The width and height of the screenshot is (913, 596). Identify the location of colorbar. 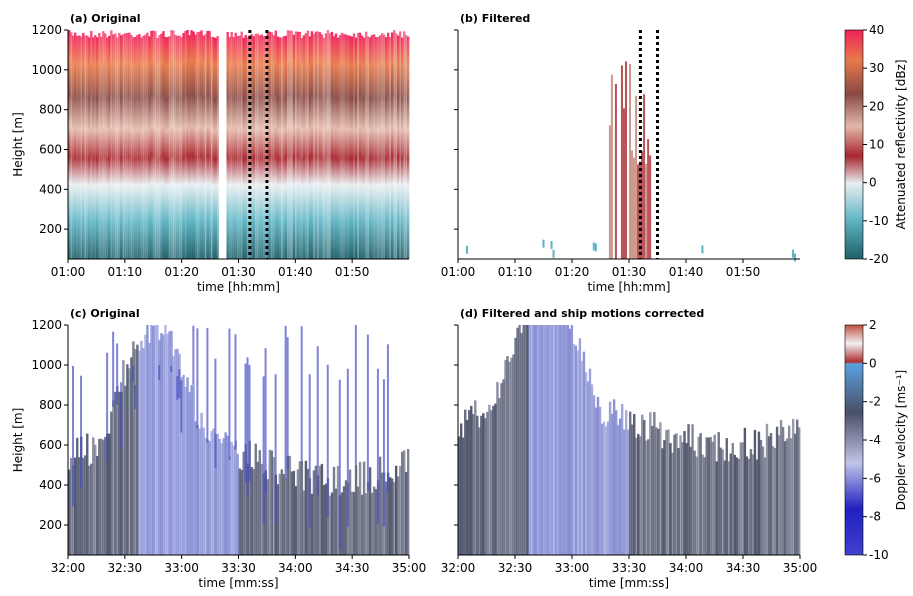
(854, 440).